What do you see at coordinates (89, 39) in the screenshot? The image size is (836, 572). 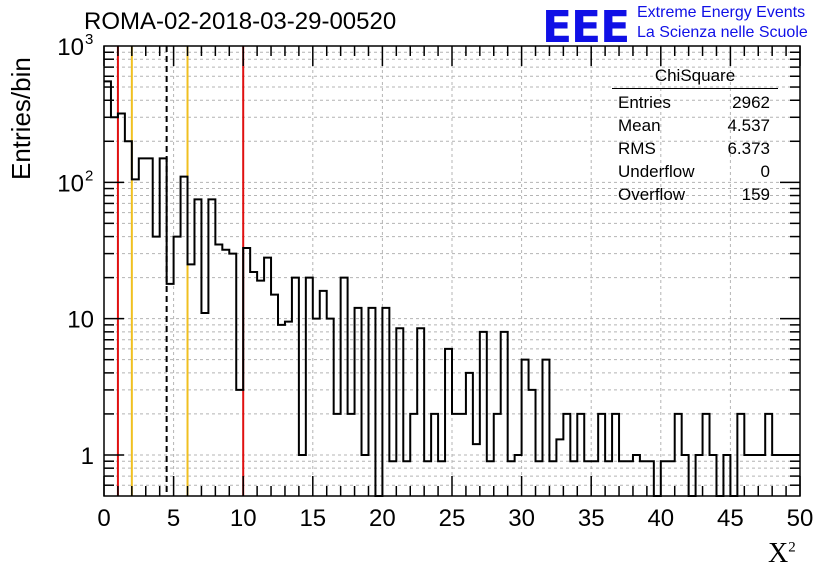 I see `y-tick-exponent: 3` at bounding box center [89, 39].